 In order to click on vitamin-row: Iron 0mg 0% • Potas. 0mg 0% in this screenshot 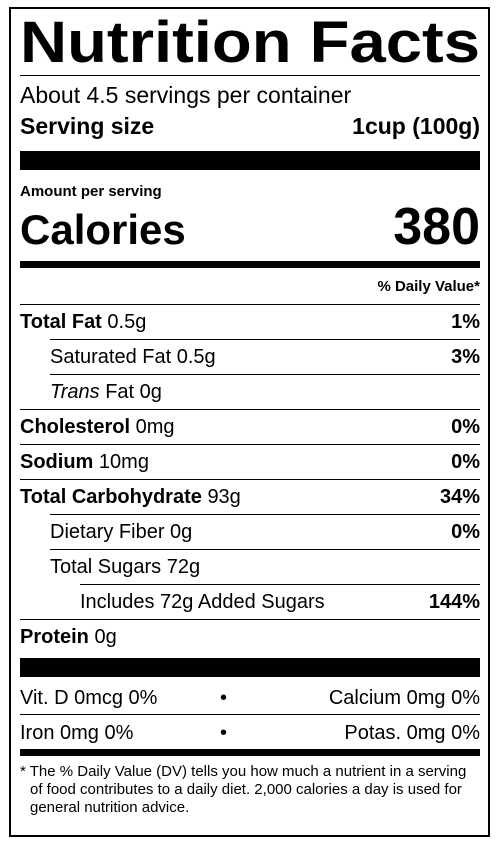, I will do `click(250, 732)`.